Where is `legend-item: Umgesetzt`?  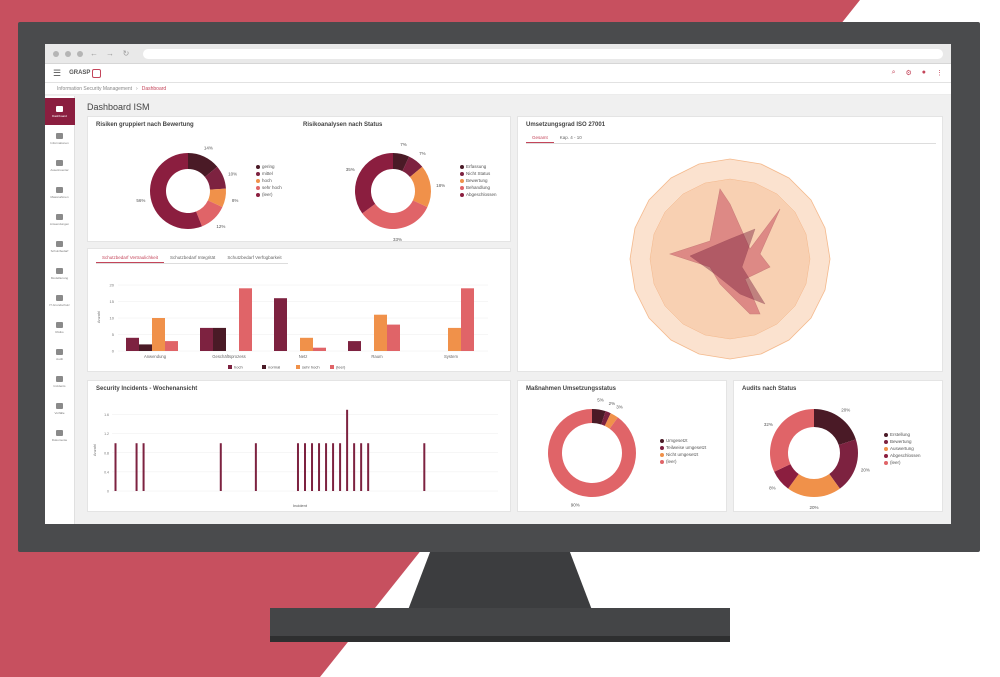
legend-item: Umgesetzt is located at coordinates (683, 440).